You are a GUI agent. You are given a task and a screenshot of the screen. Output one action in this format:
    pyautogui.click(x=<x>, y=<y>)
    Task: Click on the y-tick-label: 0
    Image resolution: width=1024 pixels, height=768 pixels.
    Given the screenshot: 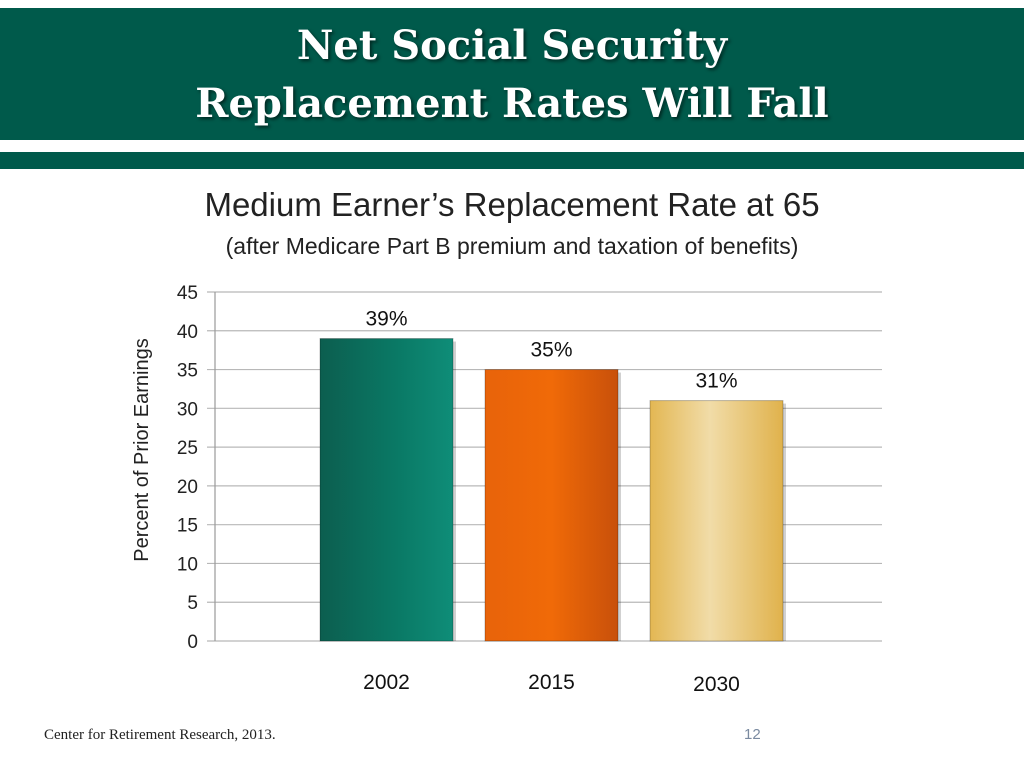 What is the action you would take?
    pyautogui.click(x=192, y=642)
    